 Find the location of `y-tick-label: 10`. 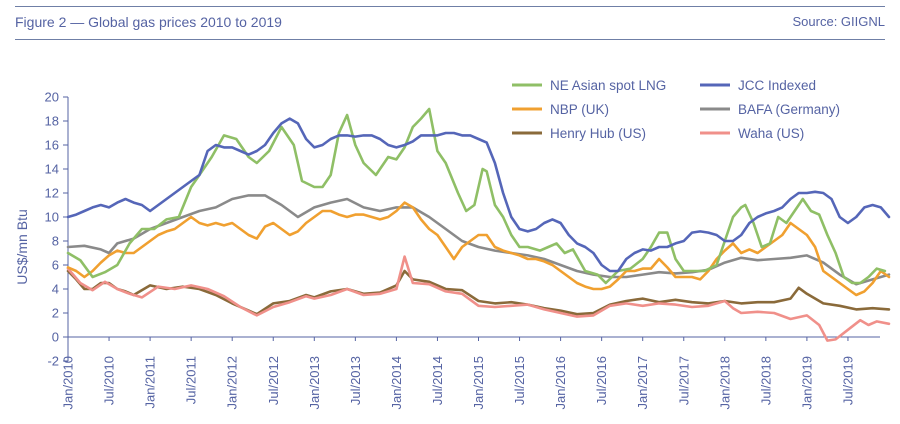

y-tick-label: 10 is located at coordinates (52, 217).